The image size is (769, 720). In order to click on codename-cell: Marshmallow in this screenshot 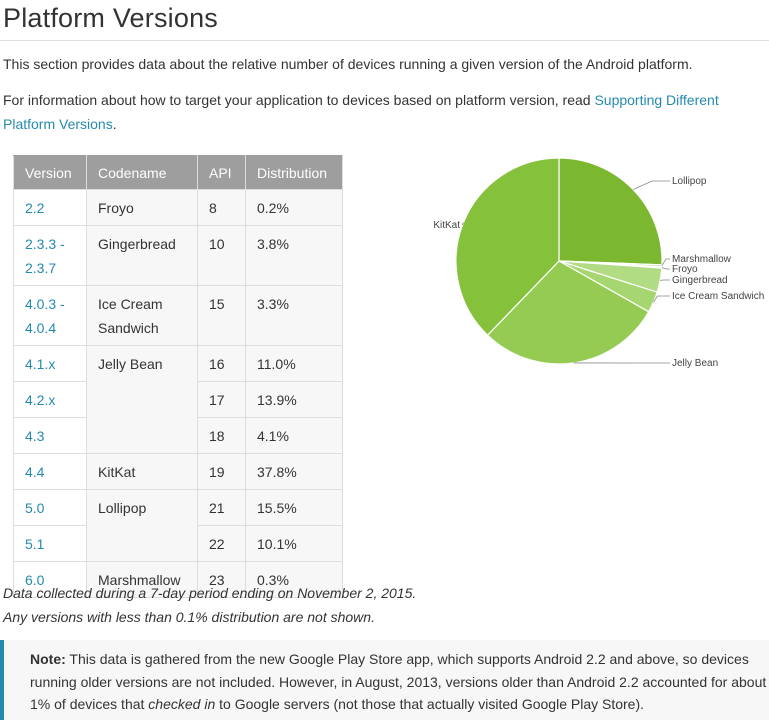, I will do `click(142, 579)`.